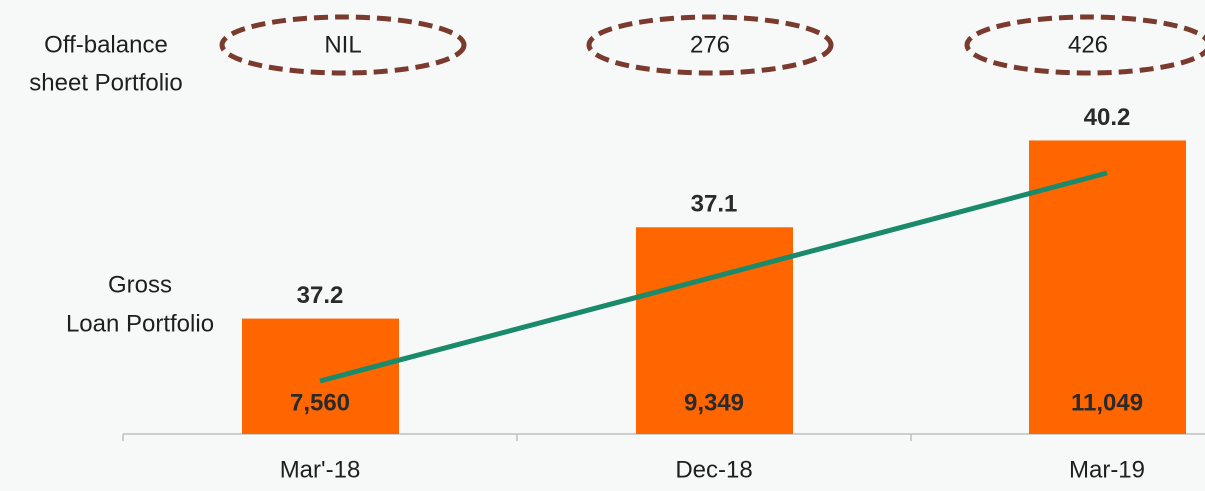  Describe the element at coordinates (714, 204) in the screenshot. I see `top-label: 37.1` at that location.